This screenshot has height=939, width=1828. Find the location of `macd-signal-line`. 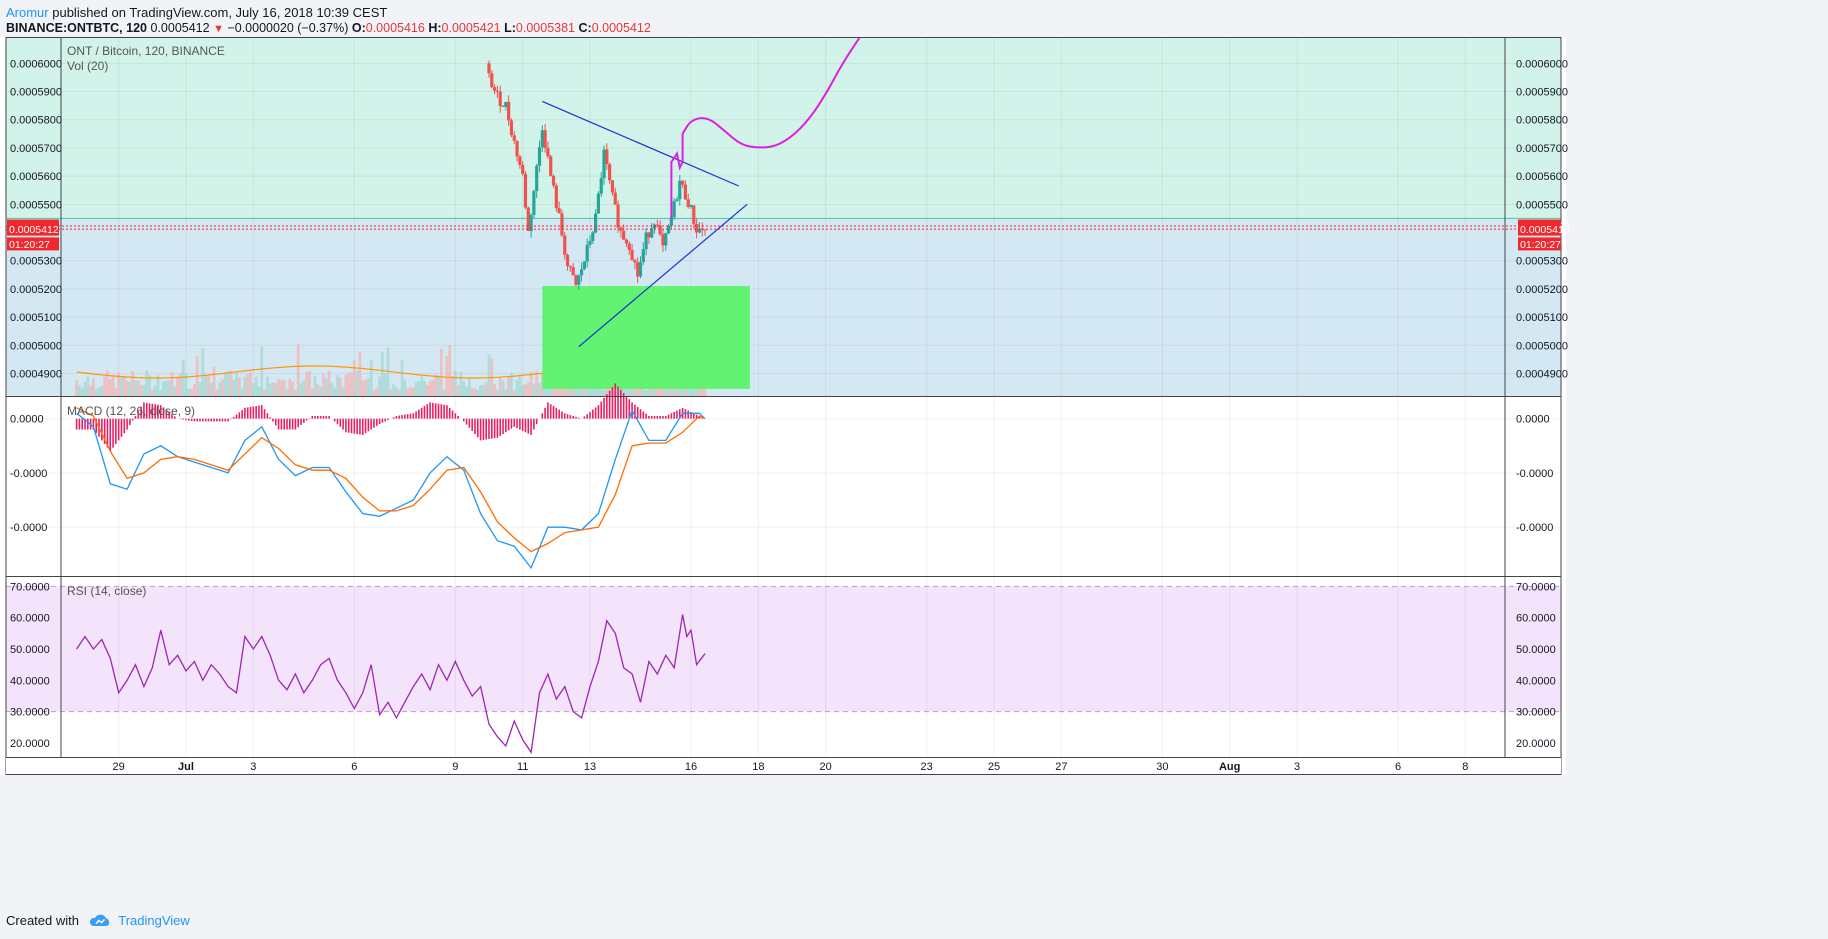

macd-signal-line is located at coordinates (391, 480).